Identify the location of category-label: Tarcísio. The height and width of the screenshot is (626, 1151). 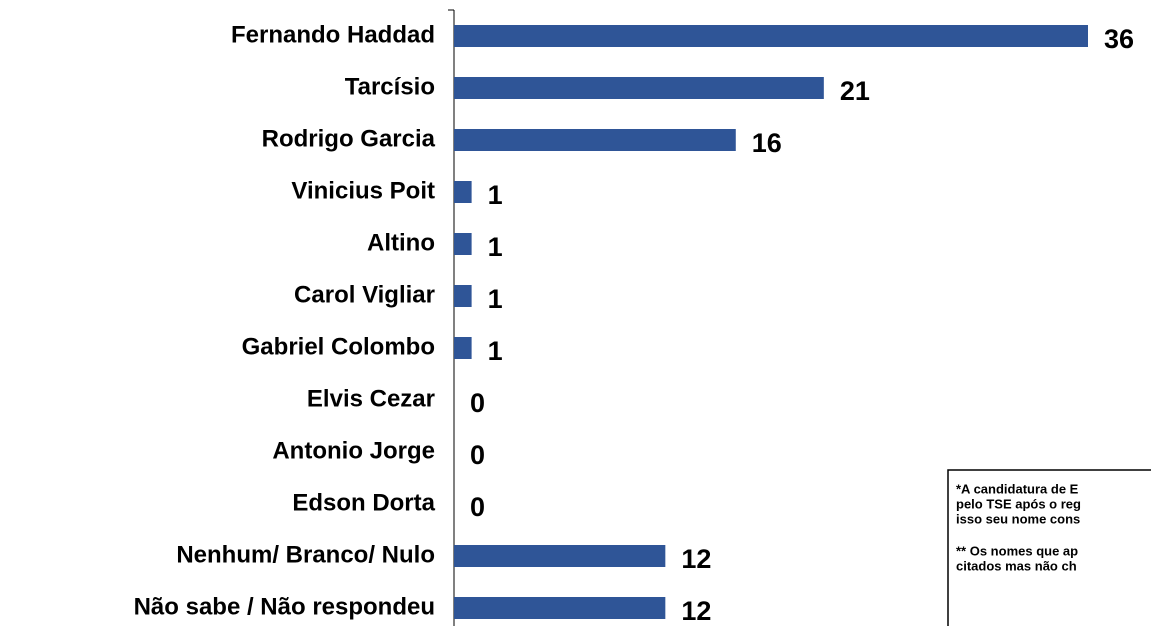
(390, 86).